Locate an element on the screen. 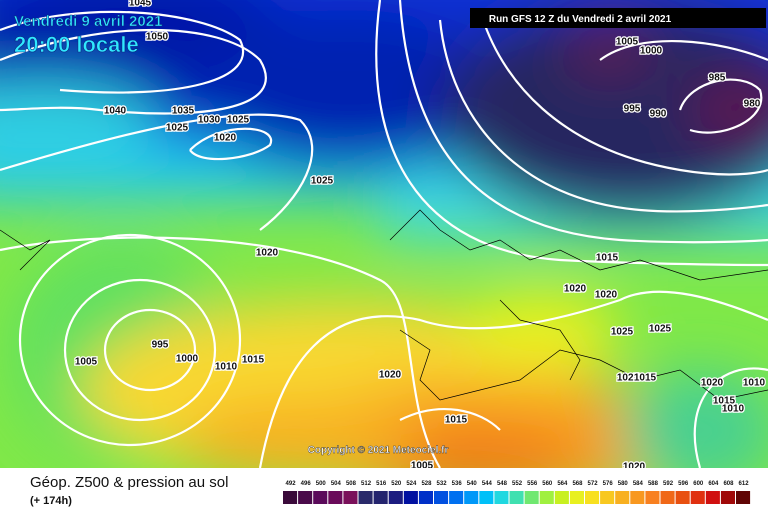 This screenshot has width=768, height=517. scale-label: 536 is located at coordinates (457, 484).